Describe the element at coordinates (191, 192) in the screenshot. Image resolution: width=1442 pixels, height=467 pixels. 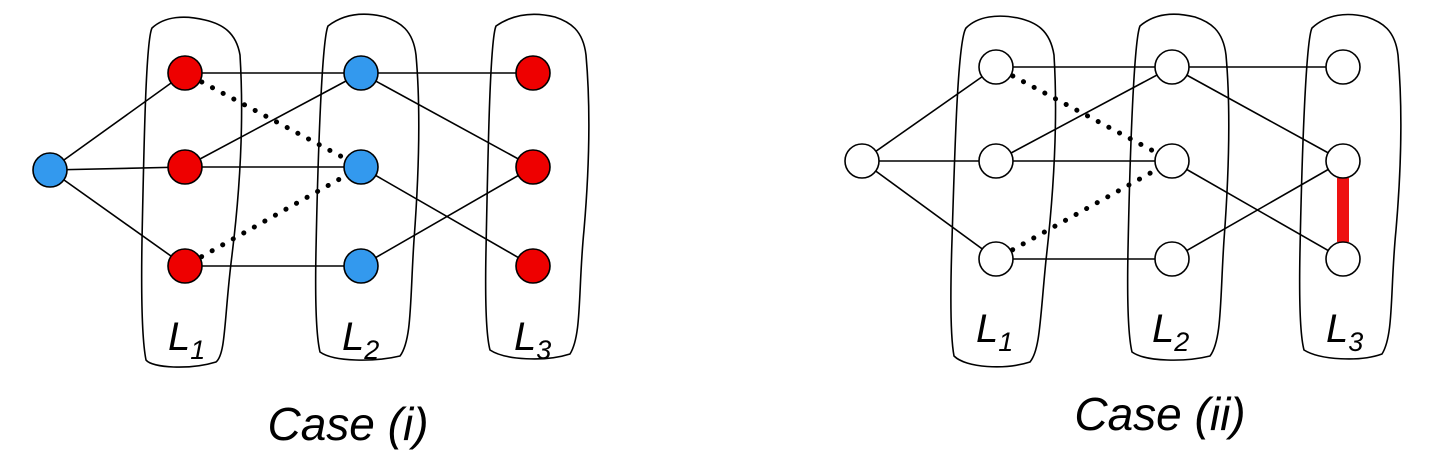
I see `layer-region-l1` at that location.